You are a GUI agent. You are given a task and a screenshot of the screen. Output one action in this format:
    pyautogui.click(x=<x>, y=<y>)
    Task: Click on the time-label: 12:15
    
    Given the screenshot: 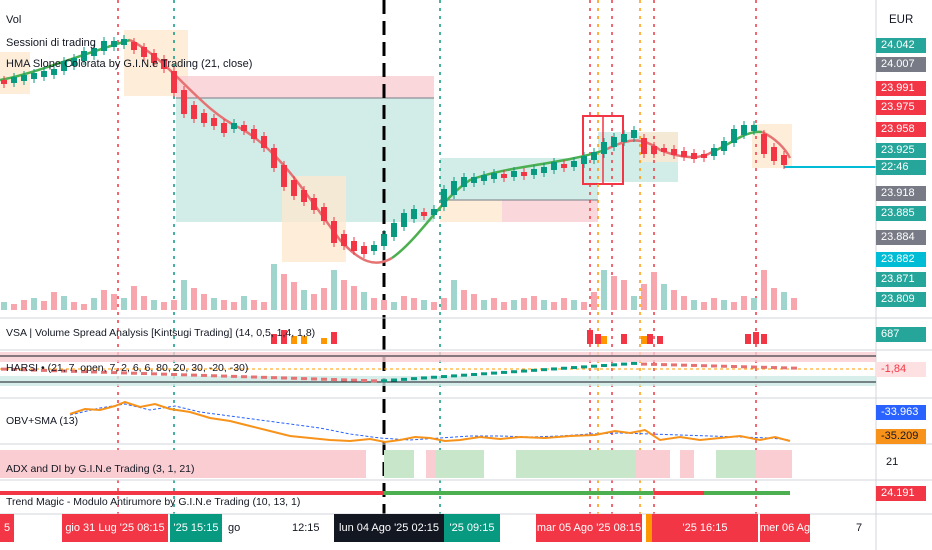 What is the action you would take?
    pyautogui.click(x=306, y=528)
    